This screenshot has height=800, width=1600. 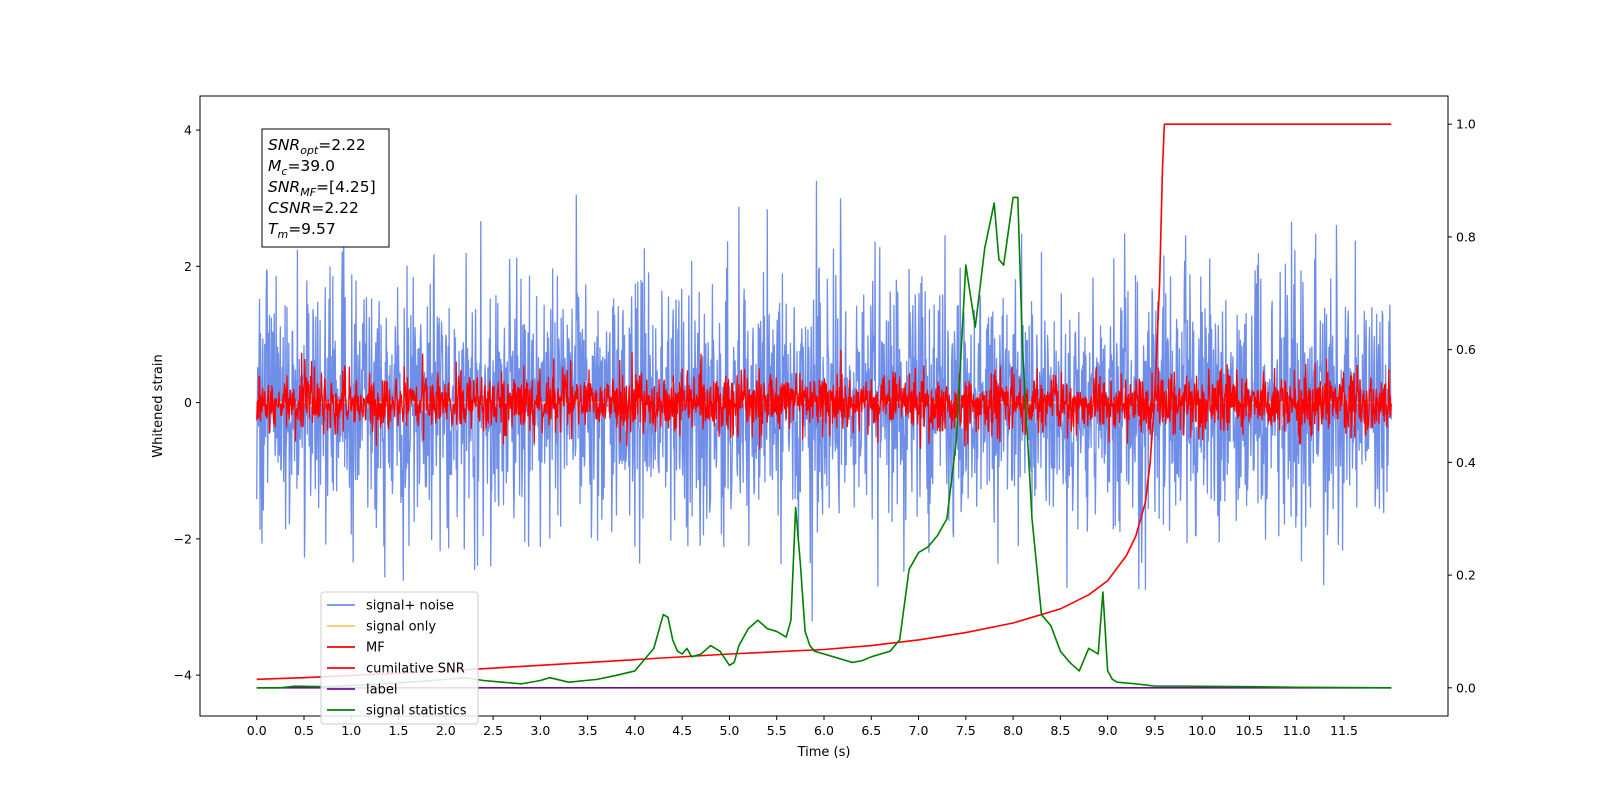 I want to click on x-axis-label: Time (s), so click(x=824, y=752).